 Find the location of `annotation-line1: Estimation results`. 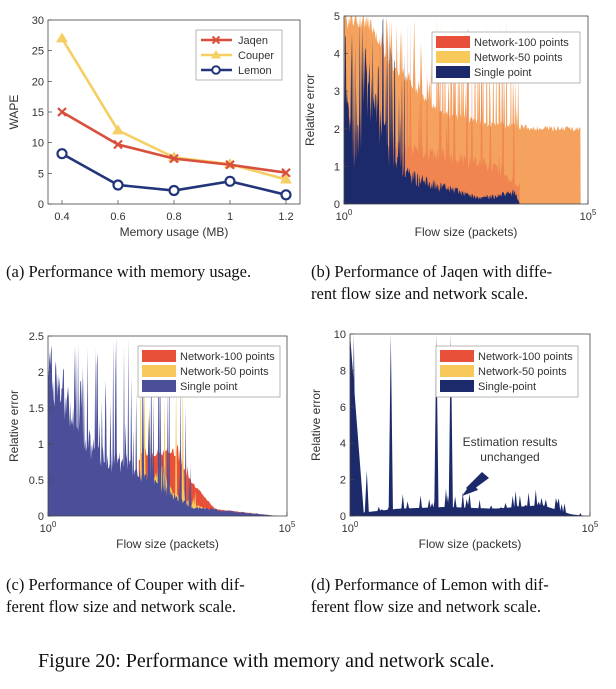

annotation-line1: Estimation results is located at coordinates (510, 442).